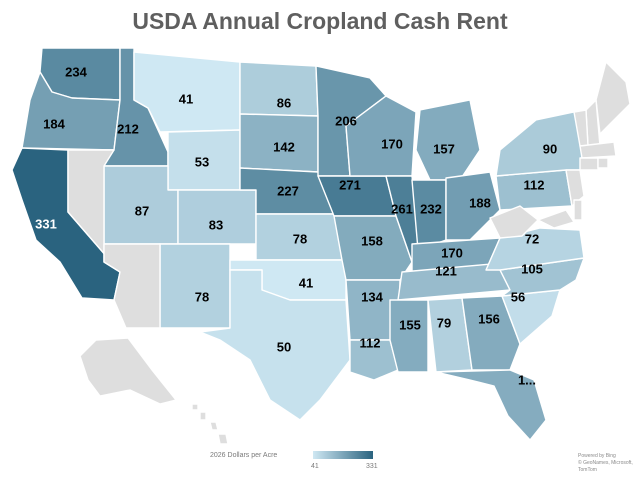 The width and height of the screenshot is (640, 480). Describe the element at coordinates (284, 146) in the screenshot. I see `state-value-sd: 142` at that location.